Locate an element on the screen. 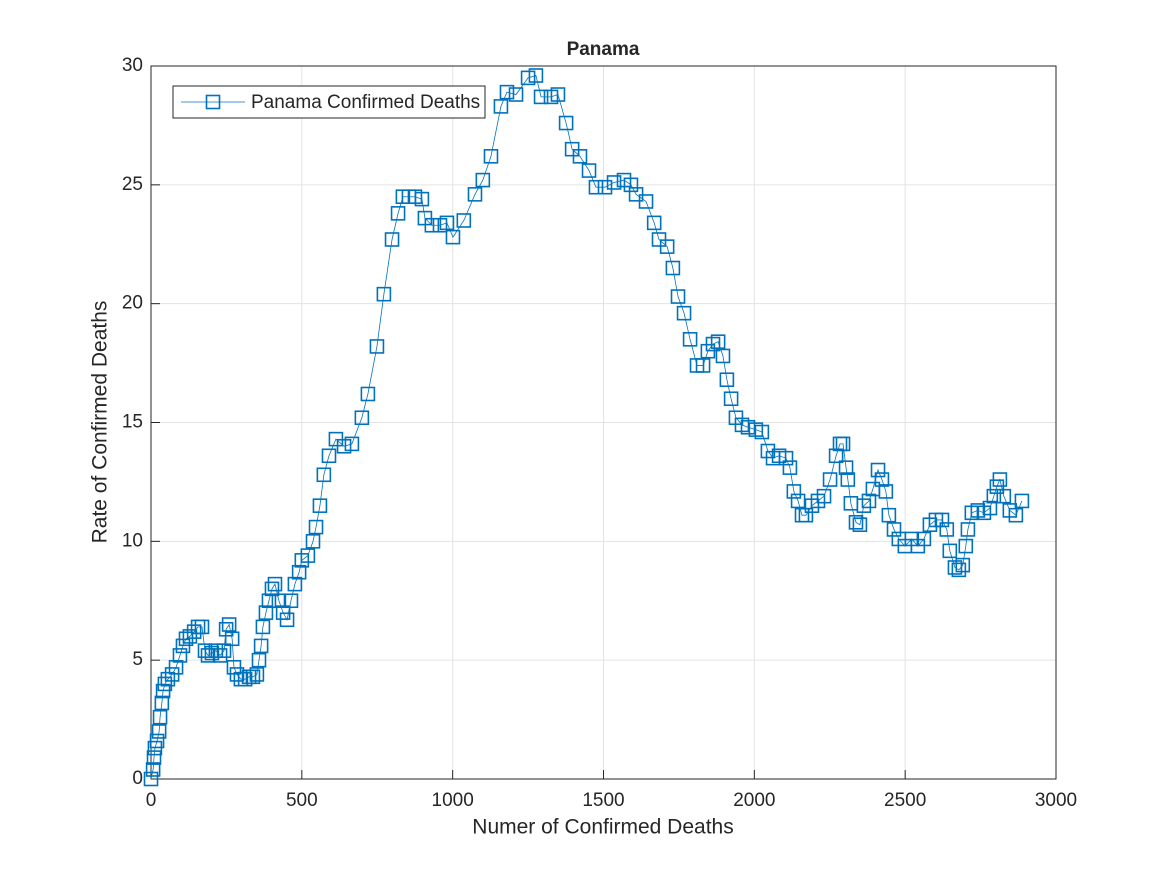  x-tick-label: 3000 is located at coordinates (1056, 800).